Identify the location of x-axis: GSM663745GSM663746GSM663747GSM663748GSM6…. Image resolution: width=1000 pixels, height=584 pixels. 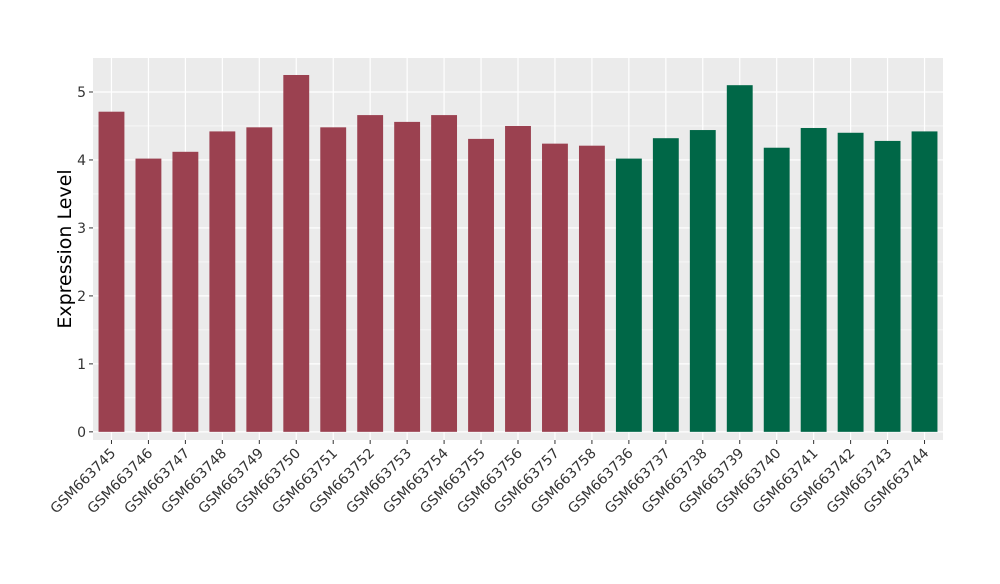
(490, 478).